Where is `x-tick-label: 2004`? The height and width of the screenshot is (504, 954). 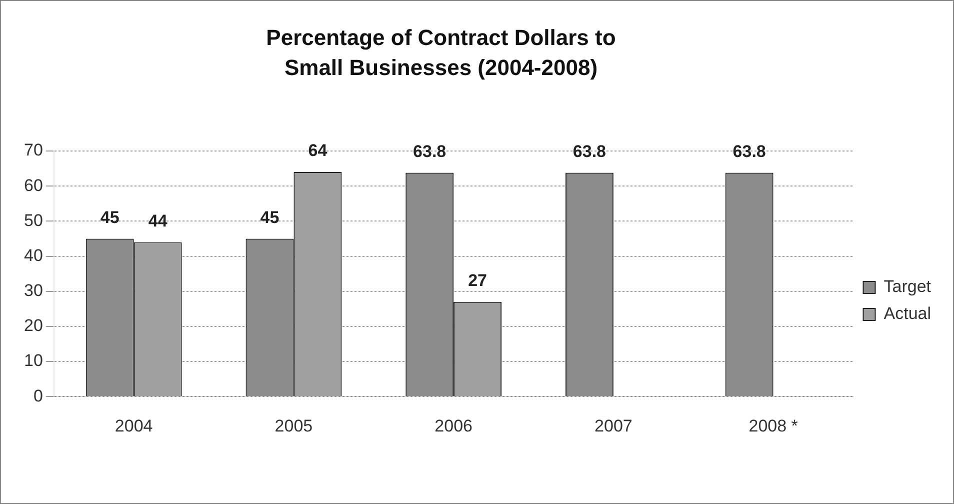 x-tick-label: 2004 is located at coordinates (133, 426).